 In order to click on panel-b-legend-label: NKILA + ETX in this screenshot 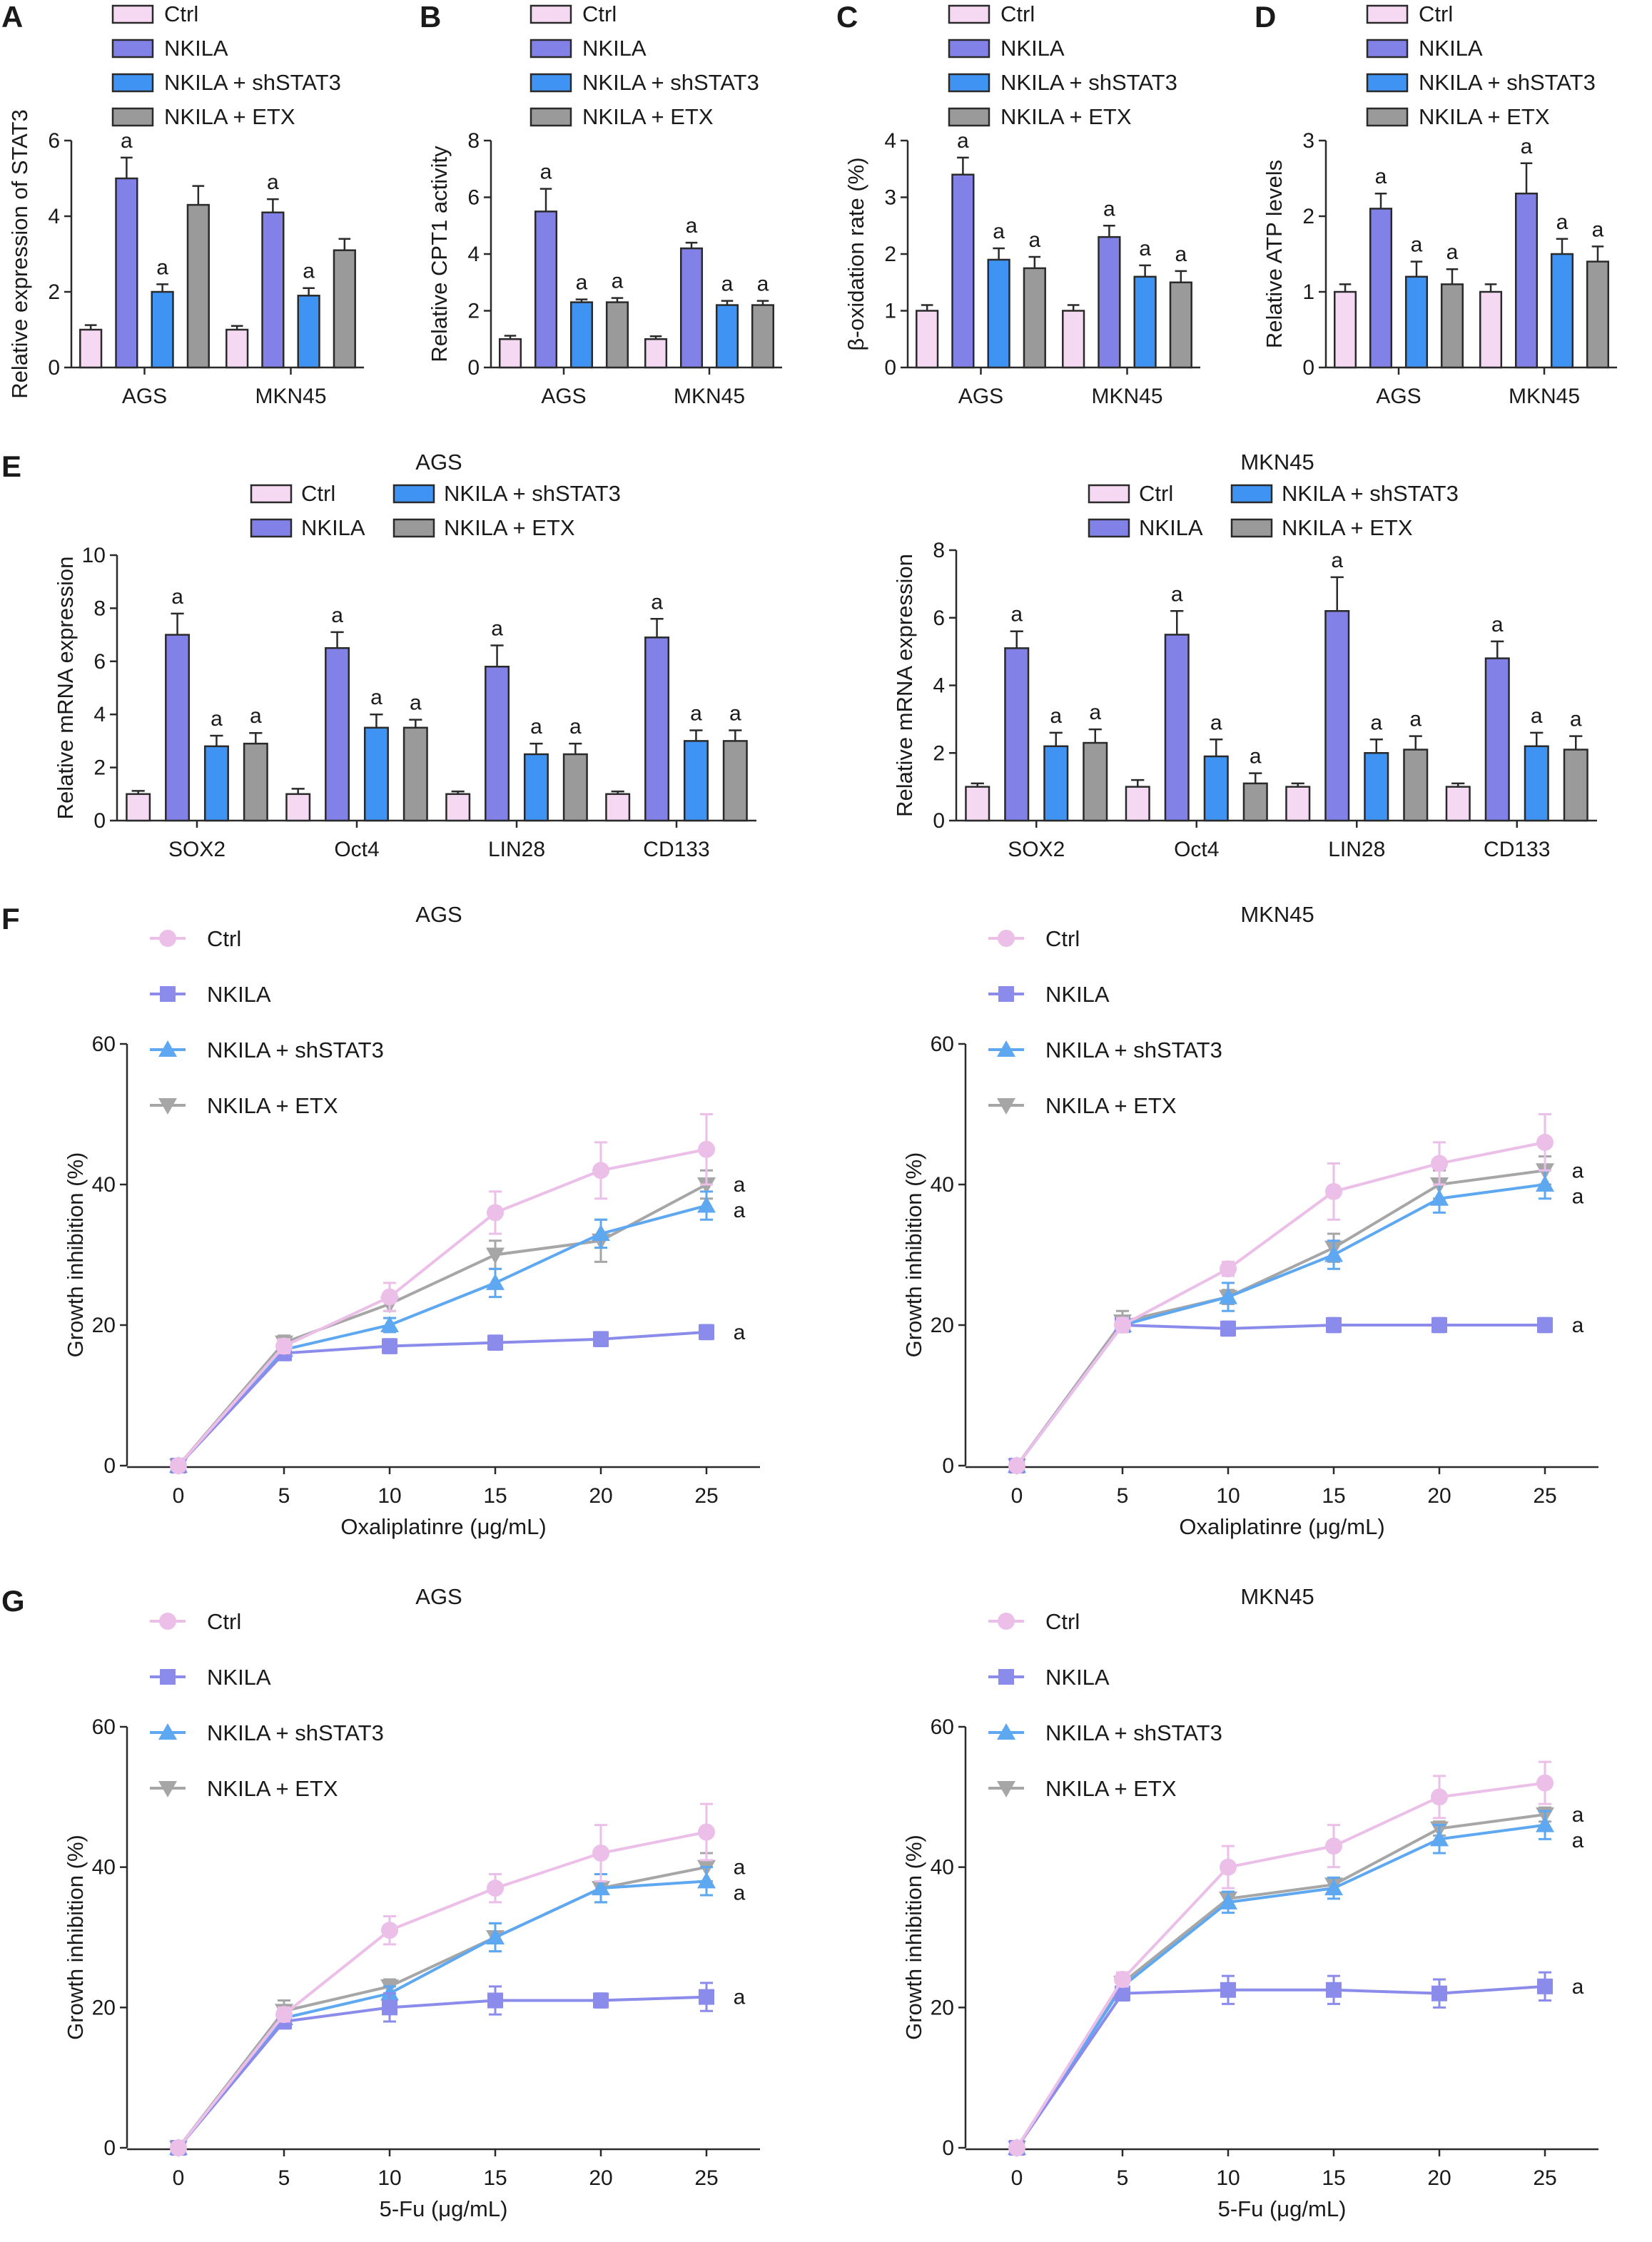, I will do `click(648, 117)`.